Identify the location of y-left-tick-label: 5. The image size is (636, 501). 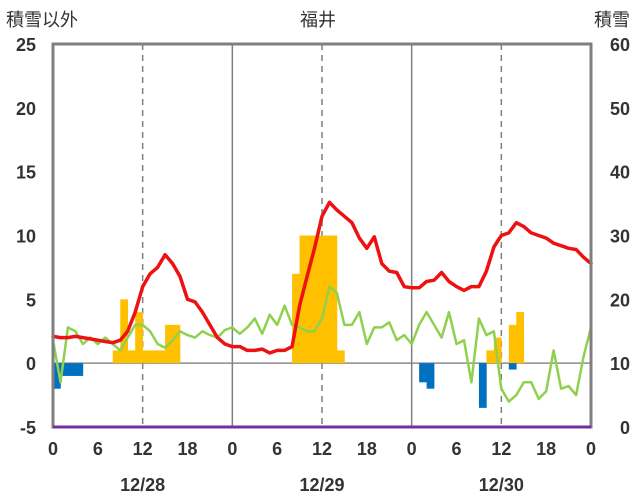
(31, 300).